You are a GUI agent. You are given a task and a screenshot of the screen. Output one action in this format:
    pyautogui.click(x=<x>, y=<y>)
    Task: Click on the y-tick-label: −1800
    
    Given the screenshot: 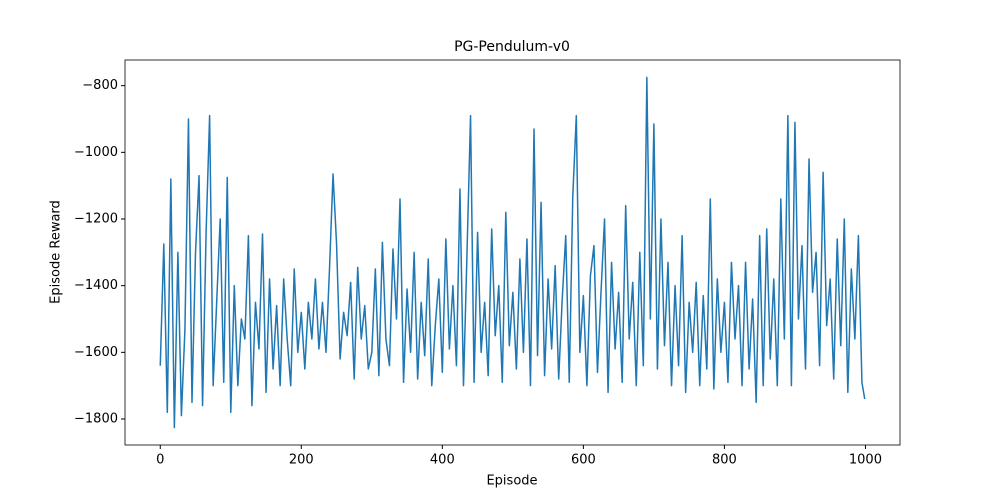 What is the action you would take?
    pyautogui.click(x=96, y=419)
    